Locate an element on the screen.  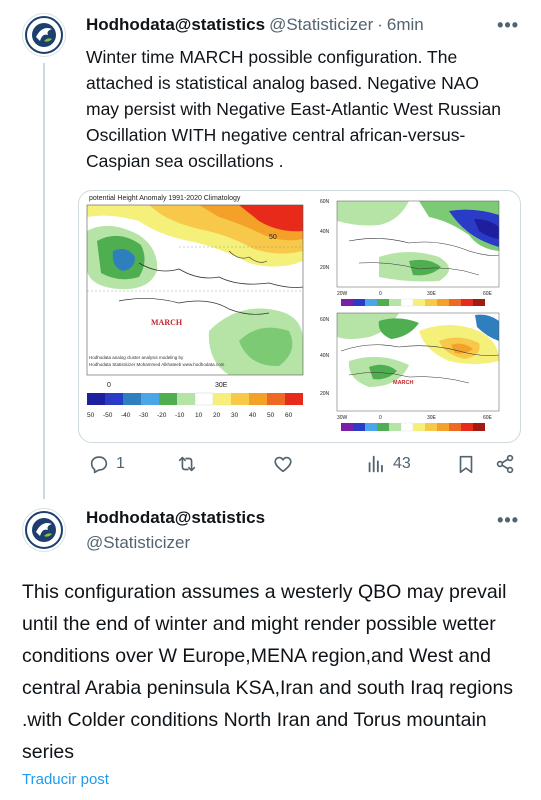
like-button is located at coordinates (286, 464).